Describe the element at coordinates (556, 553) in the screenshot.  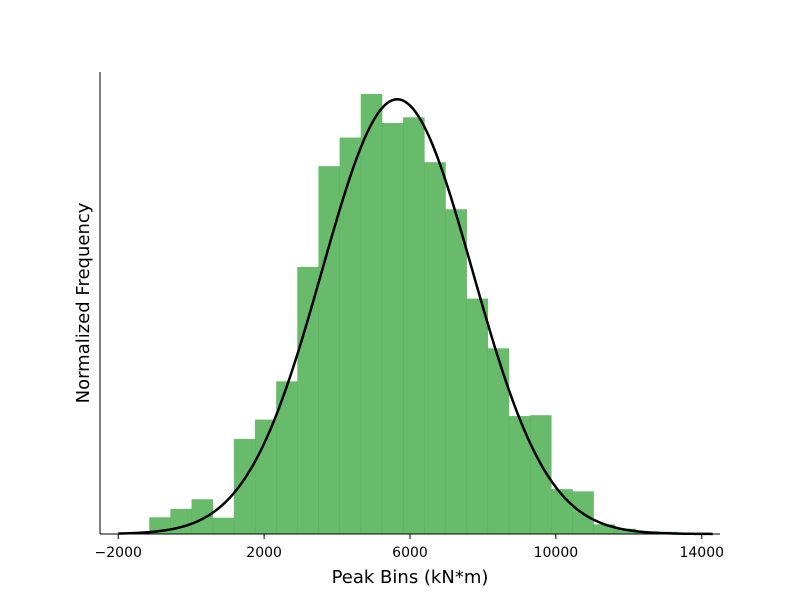
I see `x-tick-label: 10000` at that location.